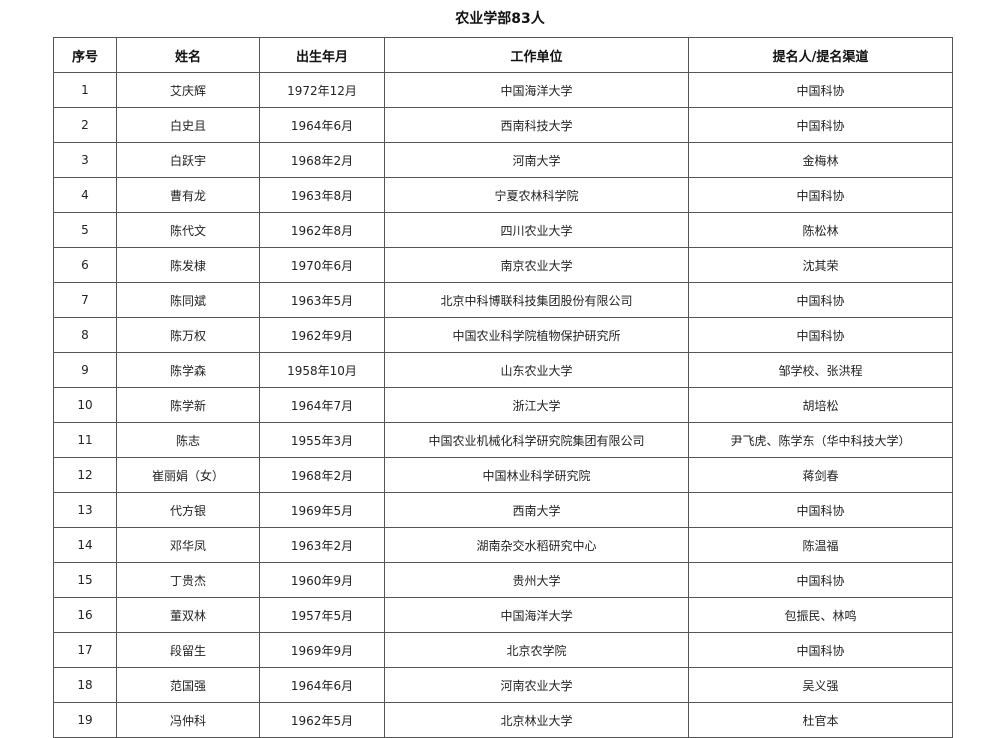 The image size is (1000, 738). What do you see at coordinates (188, 440) in the screenshot?
I see `cell-name: 陈志` at bounding box center [188, 440].